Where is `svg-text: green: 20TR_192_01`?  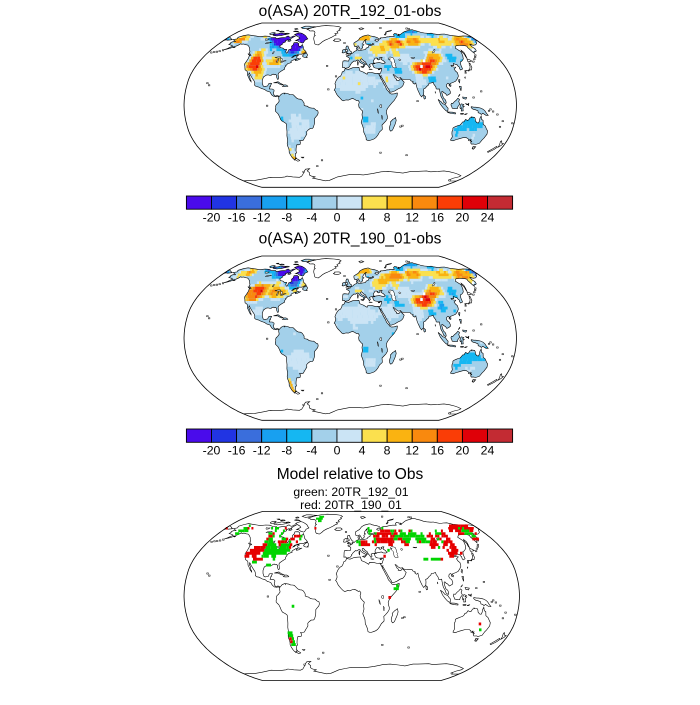
svg-text: green: 20TR_192_01 is located at coordinates (350, 492).